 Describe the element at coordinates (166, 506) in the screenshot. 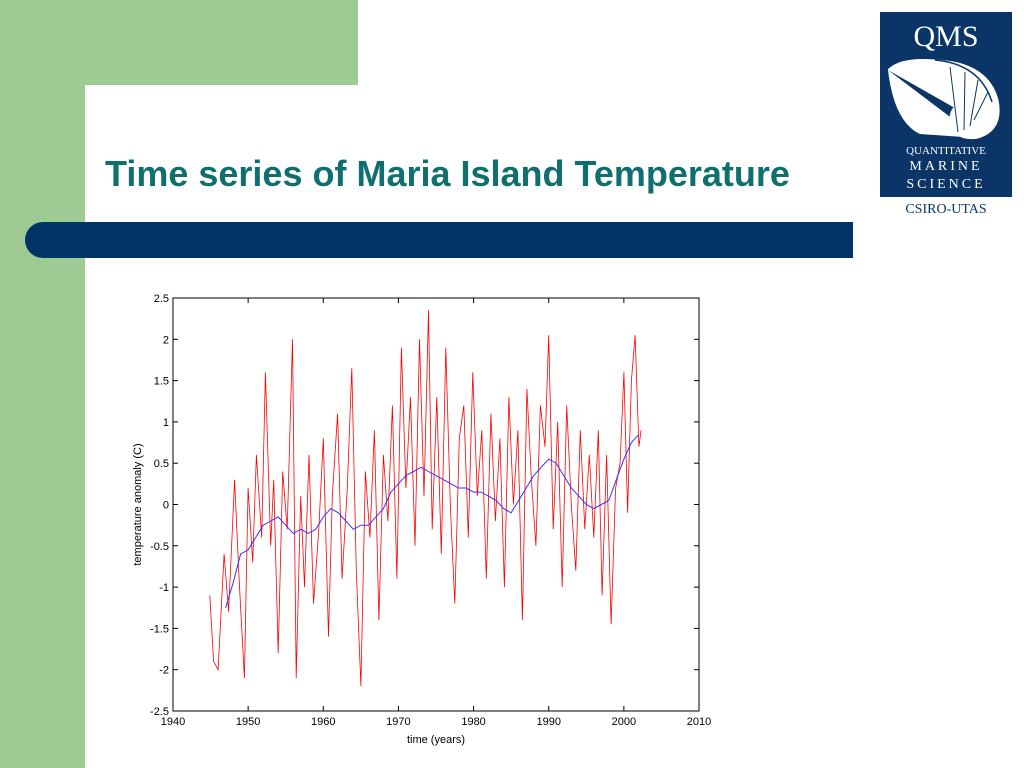

I see `y-tick-label: 0` at that location.